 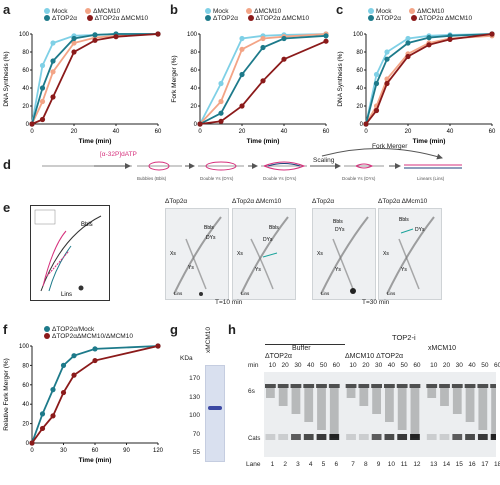 I want to click on legend-dot-dtop, so click(x=208, y=18).